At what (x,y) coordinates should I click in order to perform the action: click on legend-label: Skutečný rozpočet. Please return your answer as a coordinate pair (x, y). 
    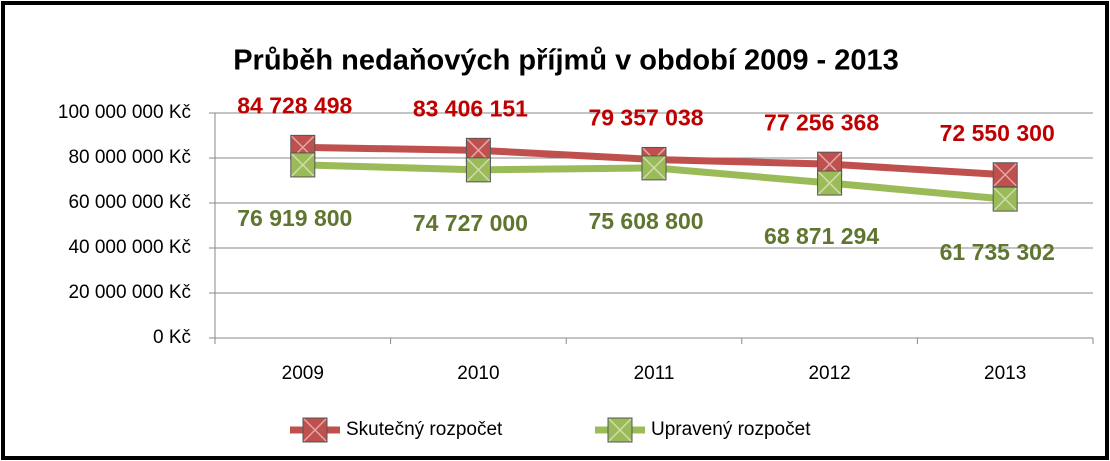
    Looking at the image, I should click on (424, 429).